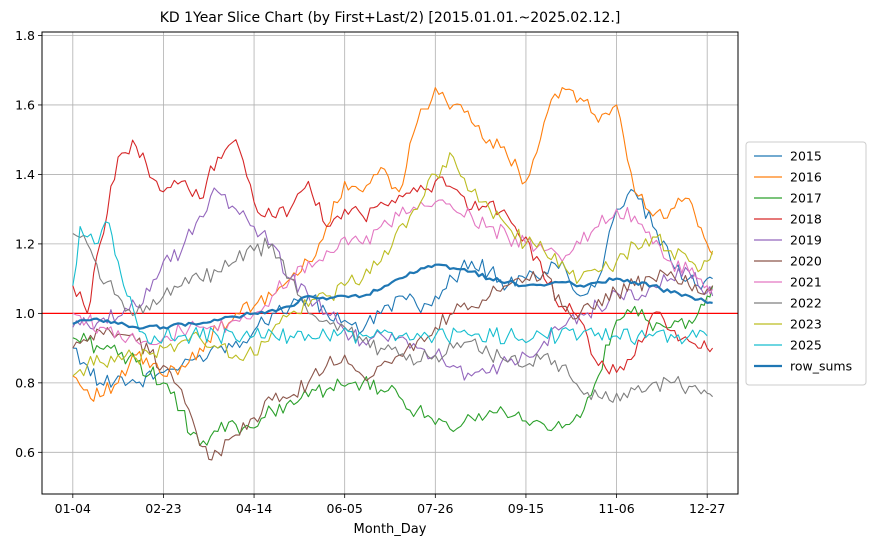 Image resolution: width=875 pixels, height=545 pixels. Describe the element at coordinates (806, 177) in the screenshot. I see `legend-label: 2016` at that location.